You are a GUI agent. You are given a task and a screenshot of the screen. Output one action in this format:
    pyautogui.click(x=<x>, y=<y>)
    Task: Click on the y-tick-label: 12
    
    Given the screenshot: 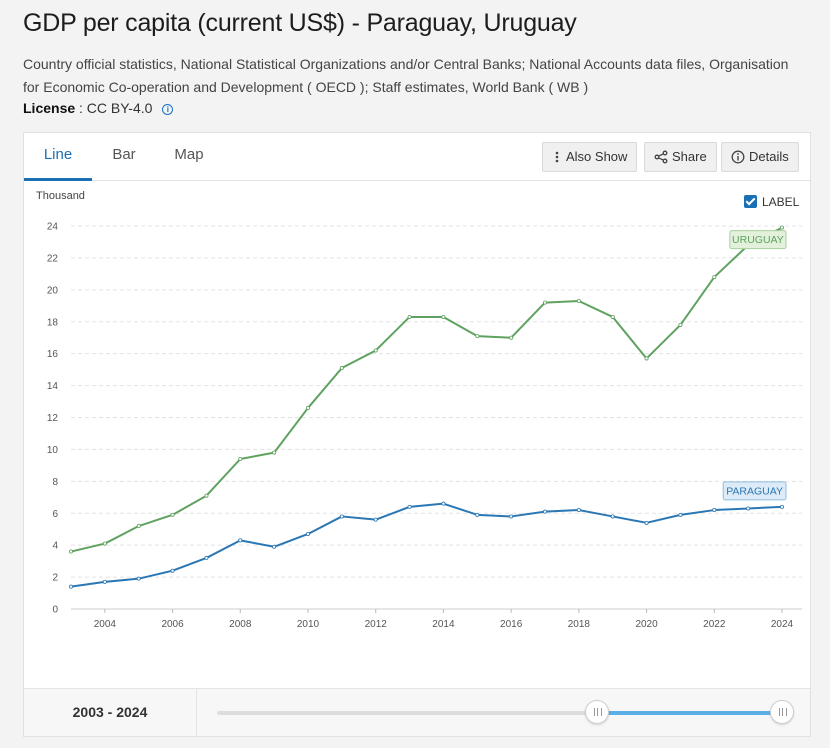 What is the action you would take?
    pyautogui.click(x=53, y=418)
    